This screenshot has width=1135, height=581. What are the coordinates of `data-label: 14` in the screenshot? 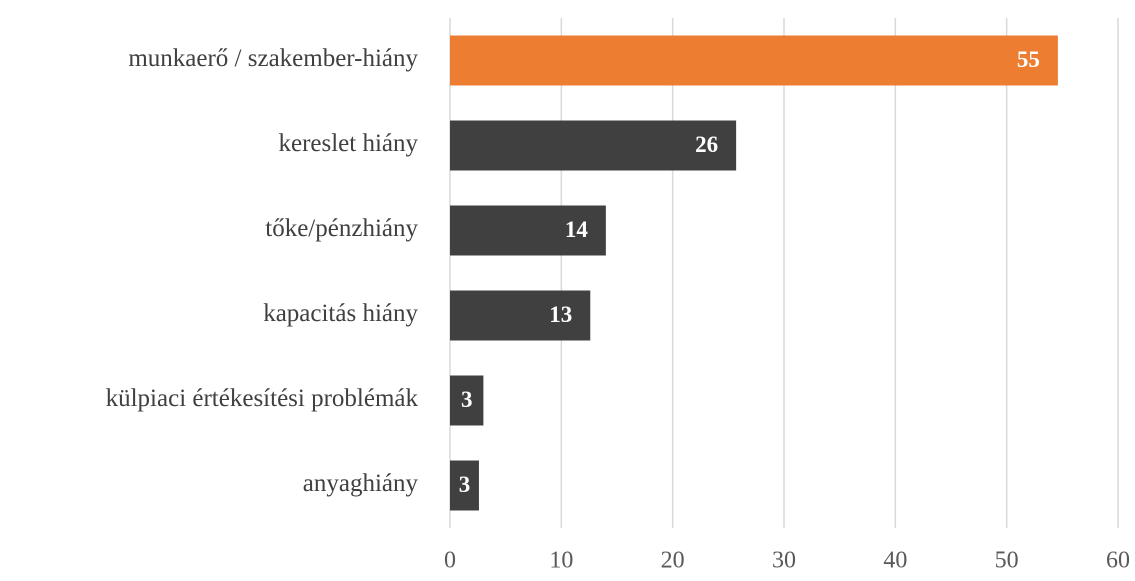 It's located at (577, 229).